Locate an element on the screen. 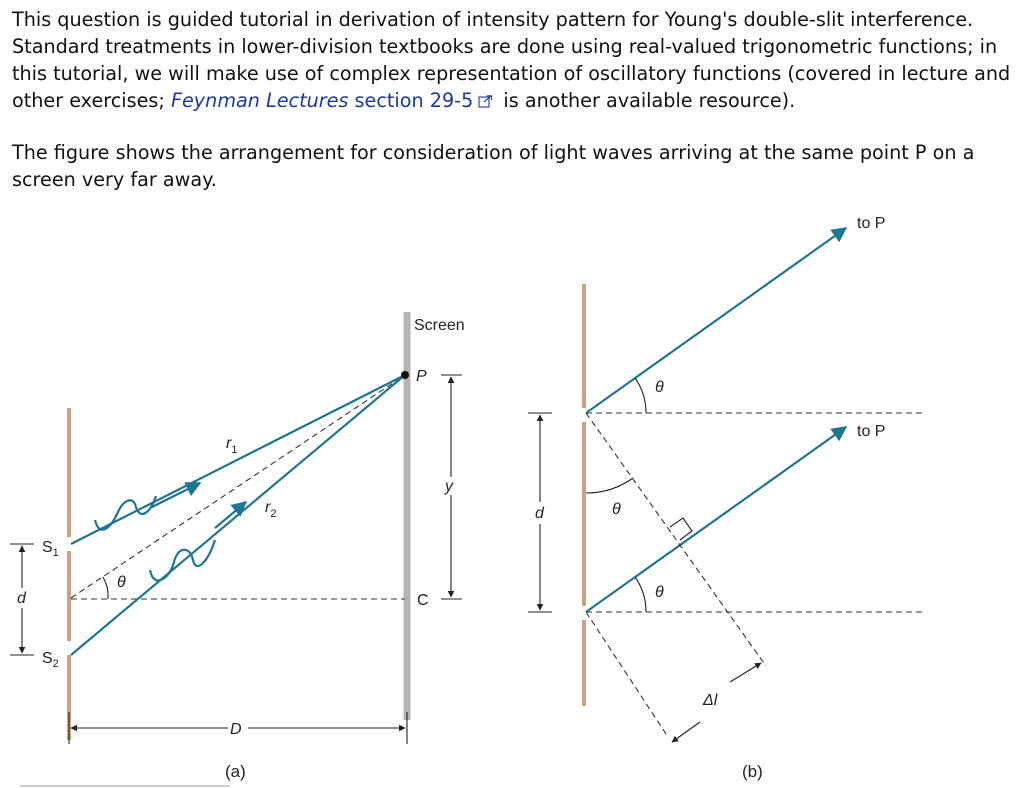 Image resolution: width=1024 pixels, height=788 pixels. ray-r2-arrow is located at coordinates (231, 515).